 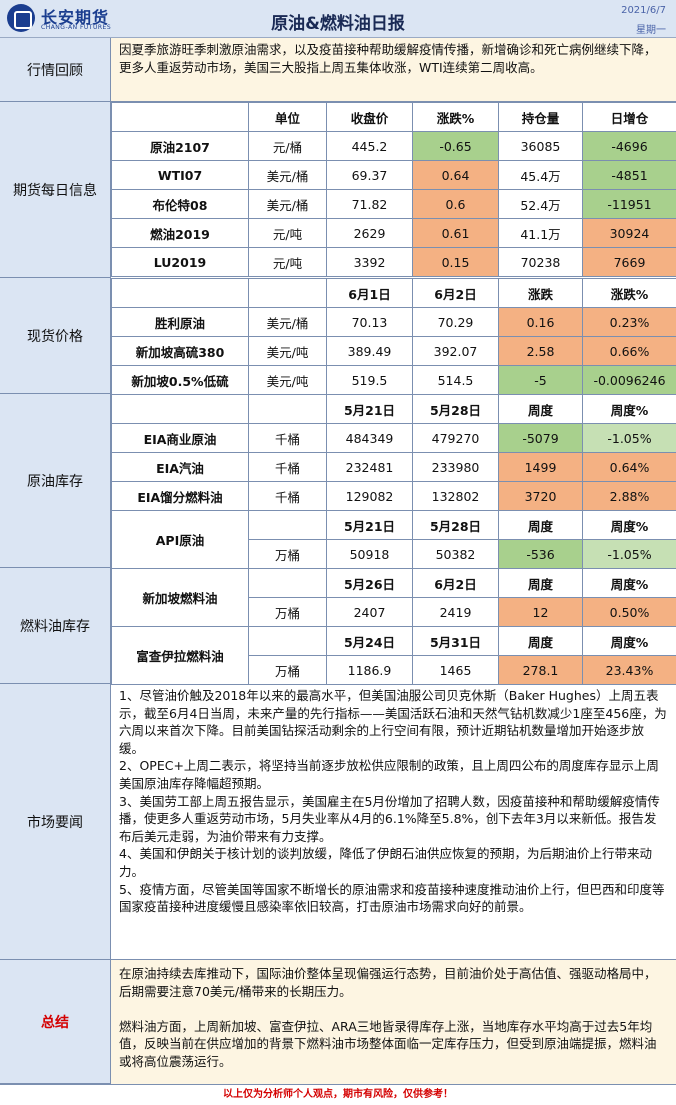 I want to click on report-title: 原油&燃料油日报, so click(x=338, y=21).